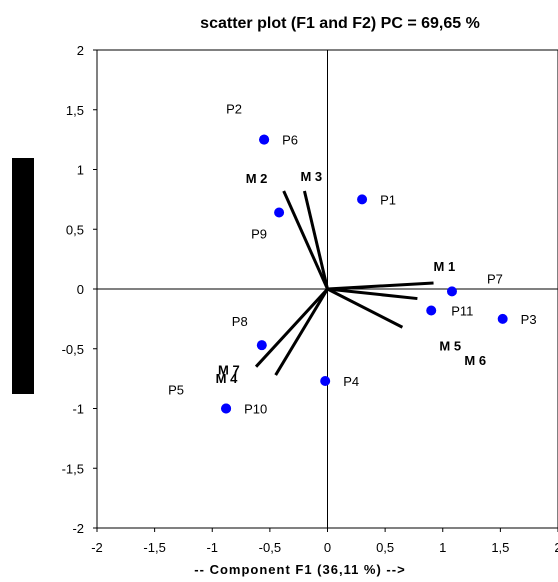  I want to click on point-label: P7, so click(495, 278).